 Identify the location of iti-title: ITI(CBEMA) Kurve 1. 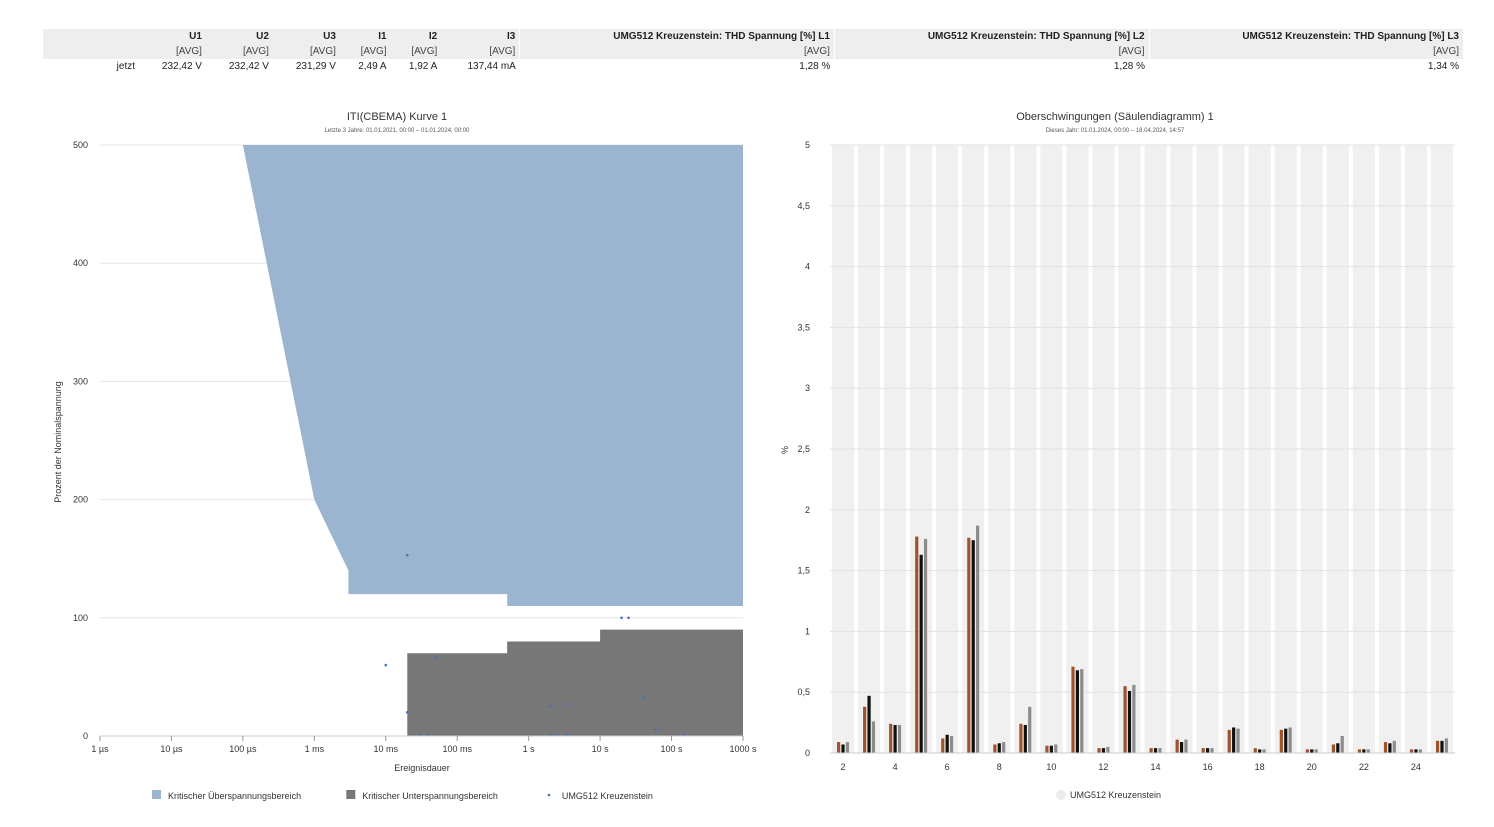
(397, 117).